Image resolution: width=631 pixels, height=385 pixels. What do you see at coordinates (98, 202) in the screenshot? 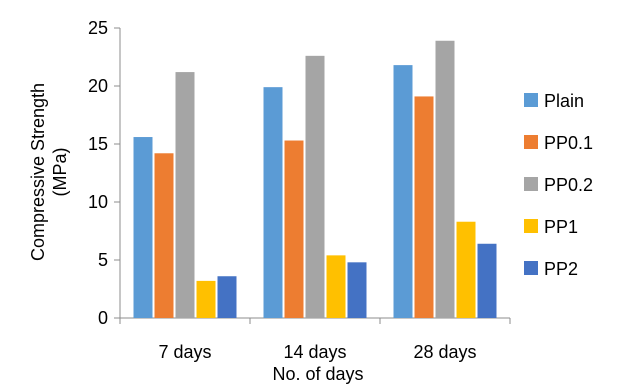
I see `y-tick-label: 10` at bounding box center [98, 202].